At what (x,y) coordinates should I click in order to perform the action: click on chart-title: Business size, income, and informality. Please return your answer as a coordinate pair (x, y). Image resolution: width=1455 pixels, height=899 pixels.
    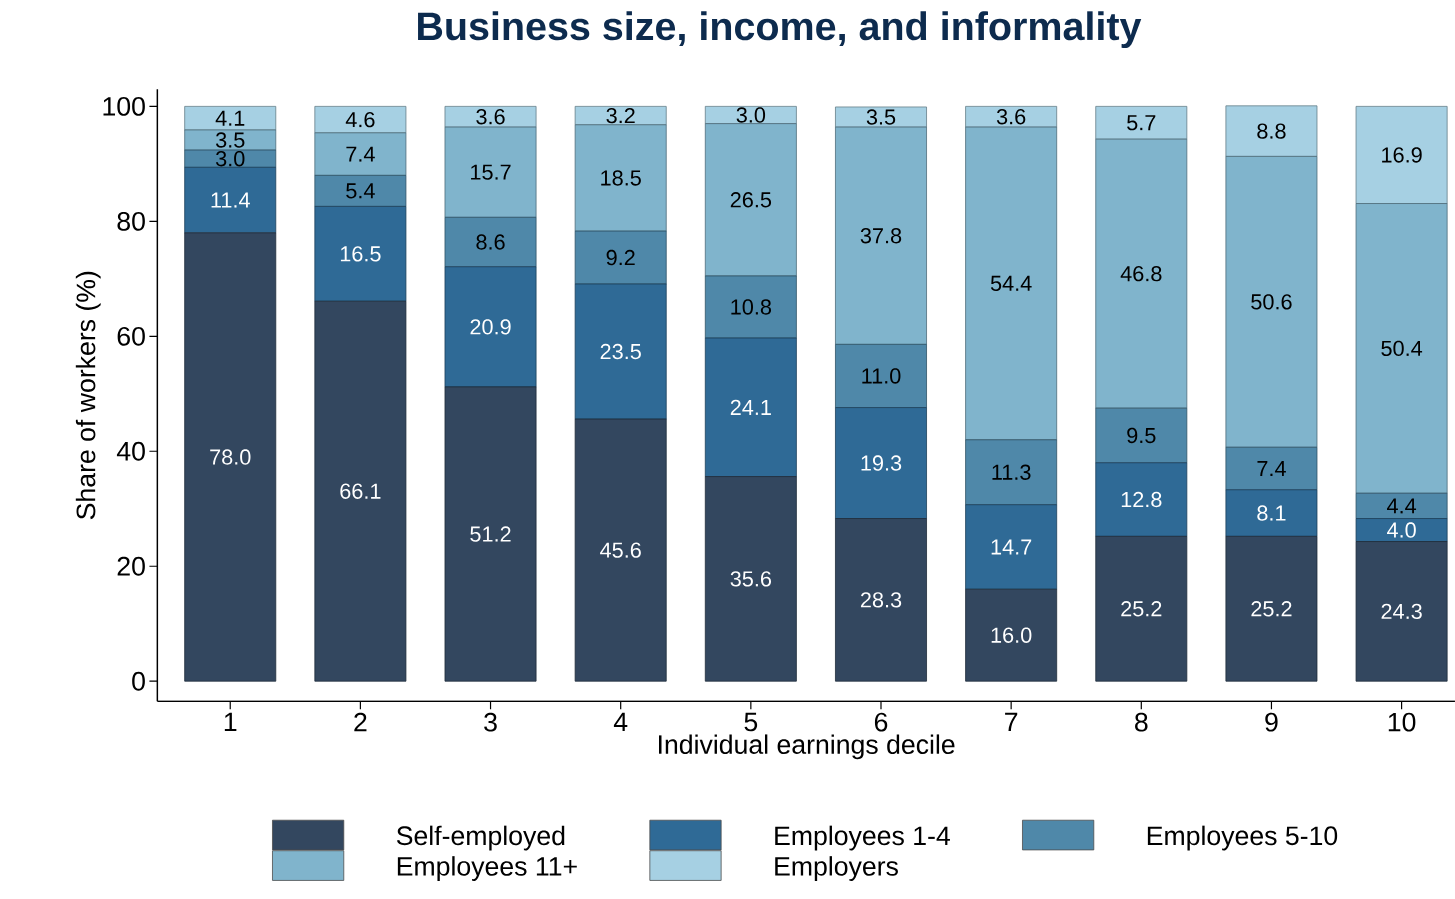
    Looking at the image, I should click on (780, 29).